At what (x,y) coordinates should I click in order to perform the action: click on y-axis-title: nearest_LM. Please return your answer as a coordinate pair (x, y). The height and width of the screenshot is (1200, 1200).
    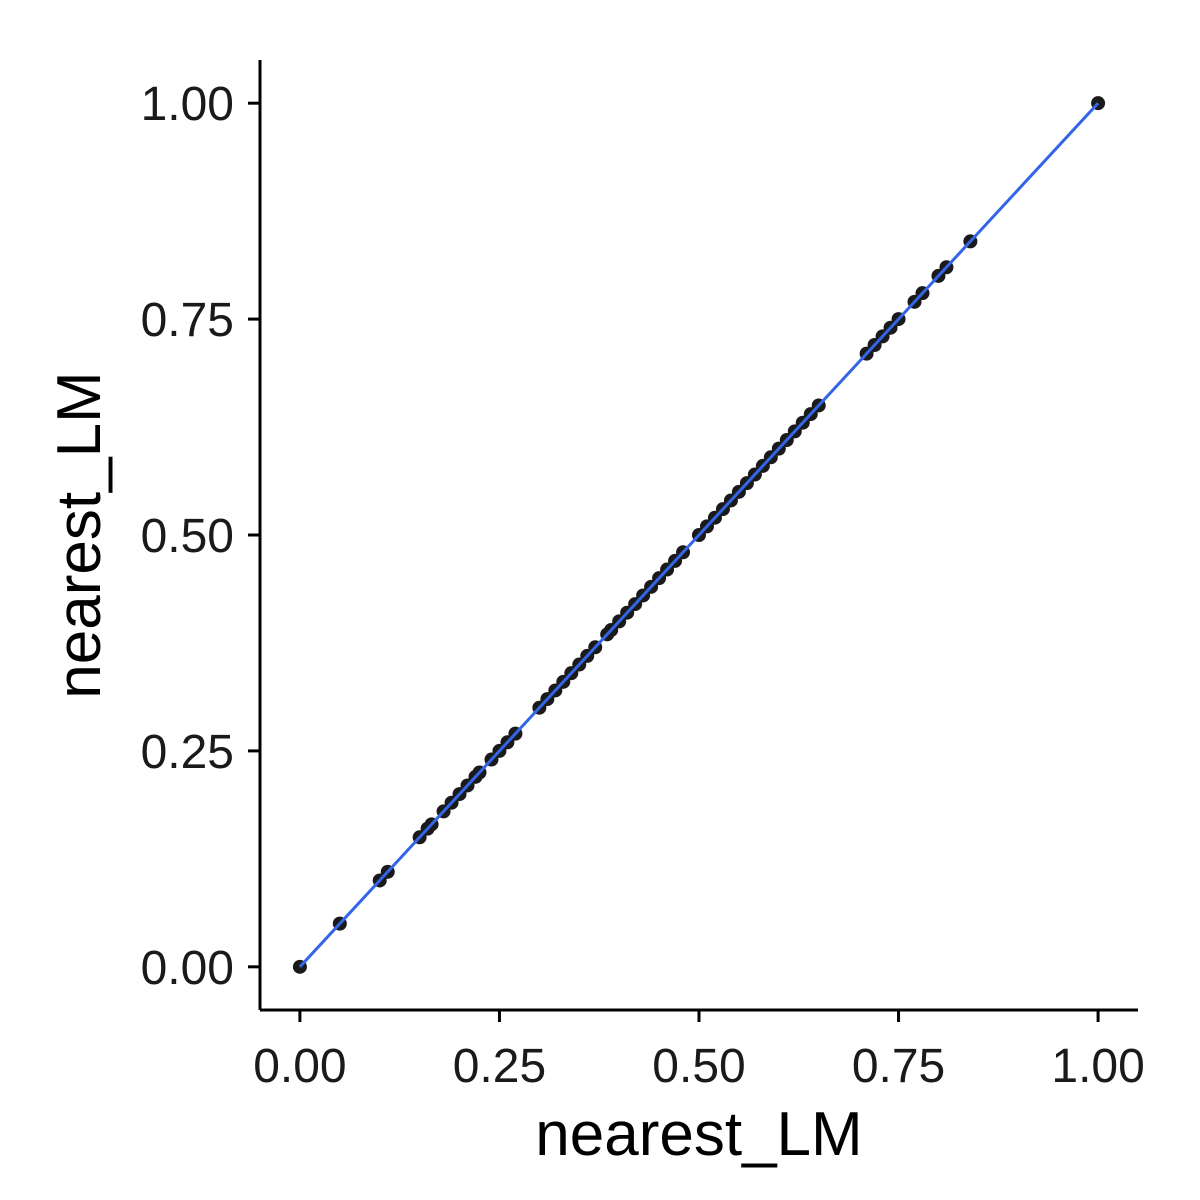
    Looking at the image, I should click on (79, 534).